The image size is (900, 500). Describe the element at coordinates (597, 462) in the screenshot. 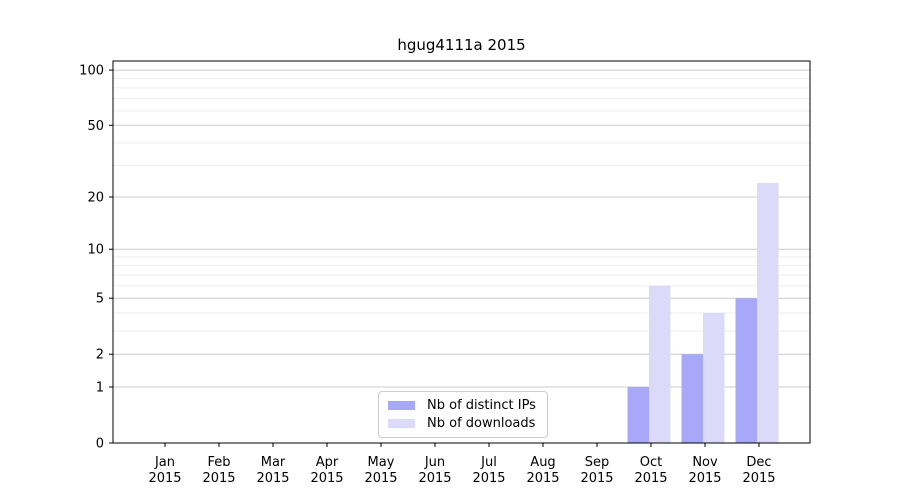

I see `x-tick-label-month: Sep` at that location.